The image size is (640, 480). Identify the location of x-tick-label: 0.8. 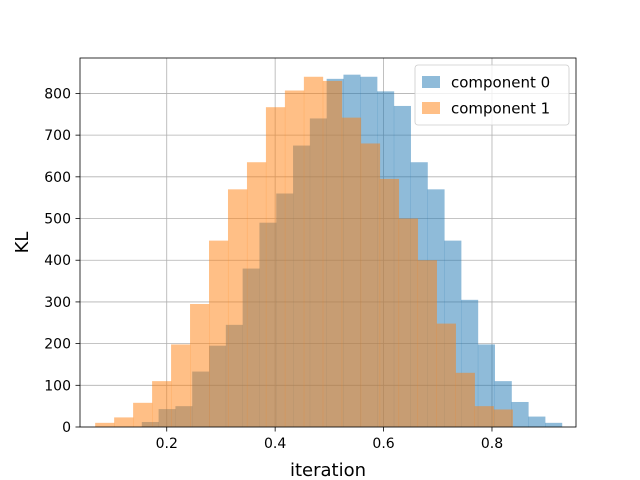
(492, 444).